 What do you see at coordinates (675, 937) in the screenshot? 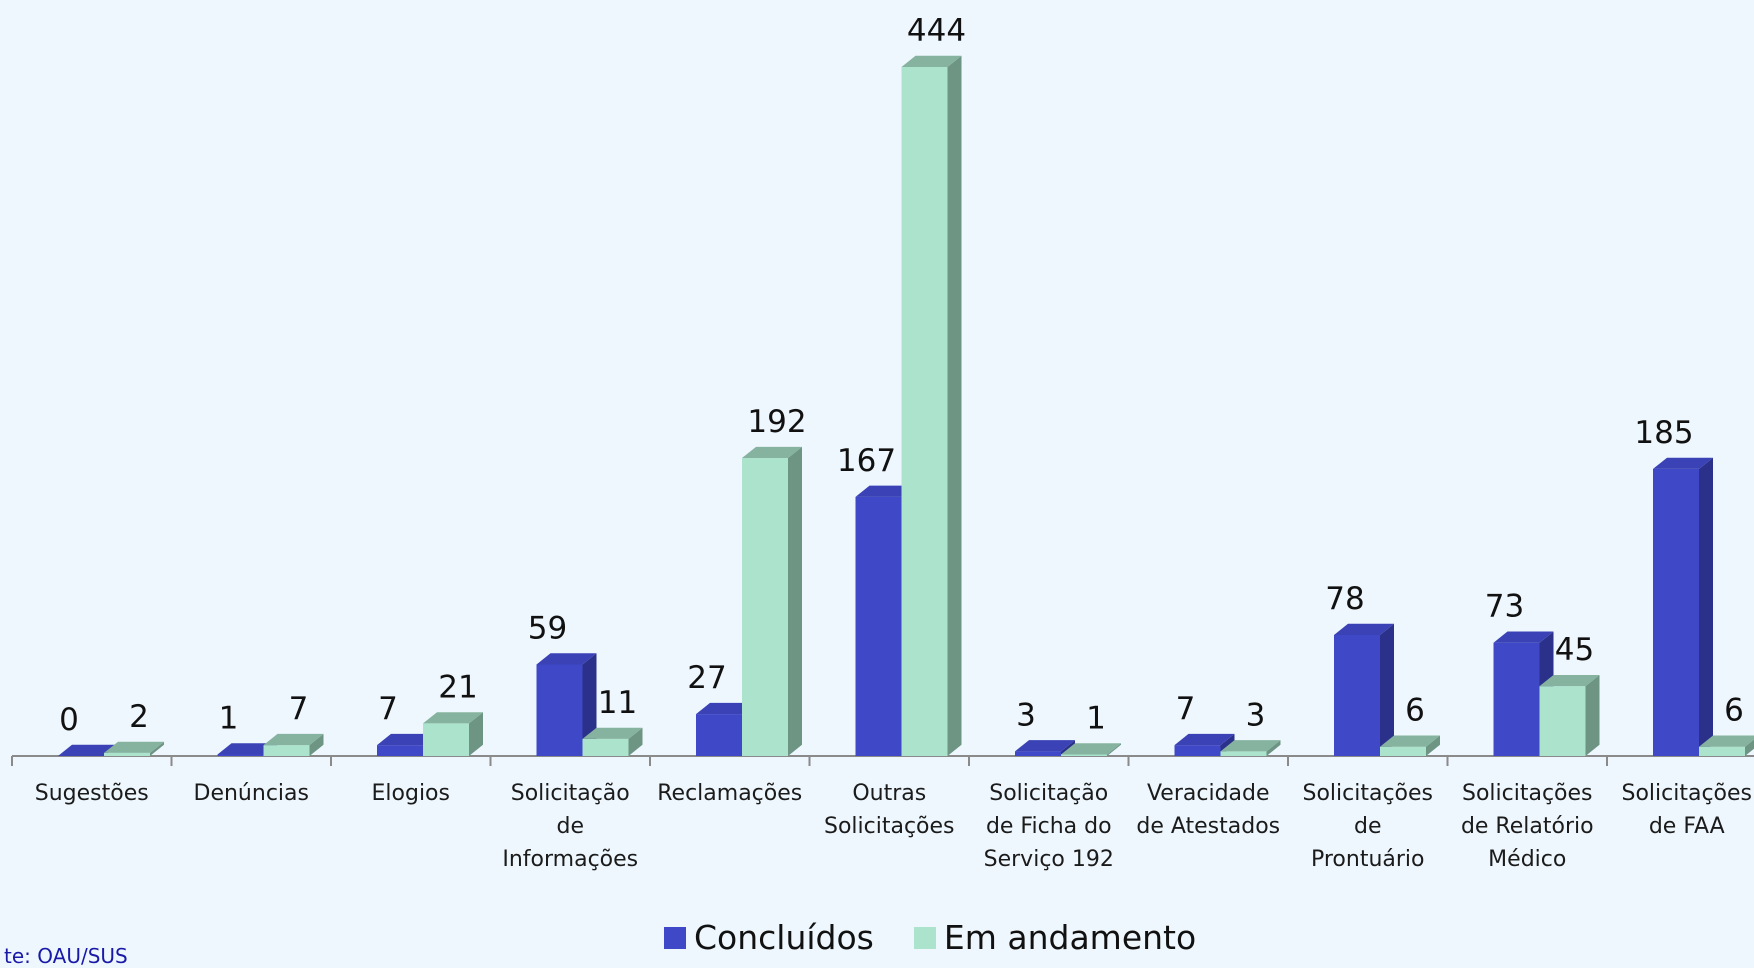
I see `legend-swatch-concluidos` at bounding box center [675, 937].